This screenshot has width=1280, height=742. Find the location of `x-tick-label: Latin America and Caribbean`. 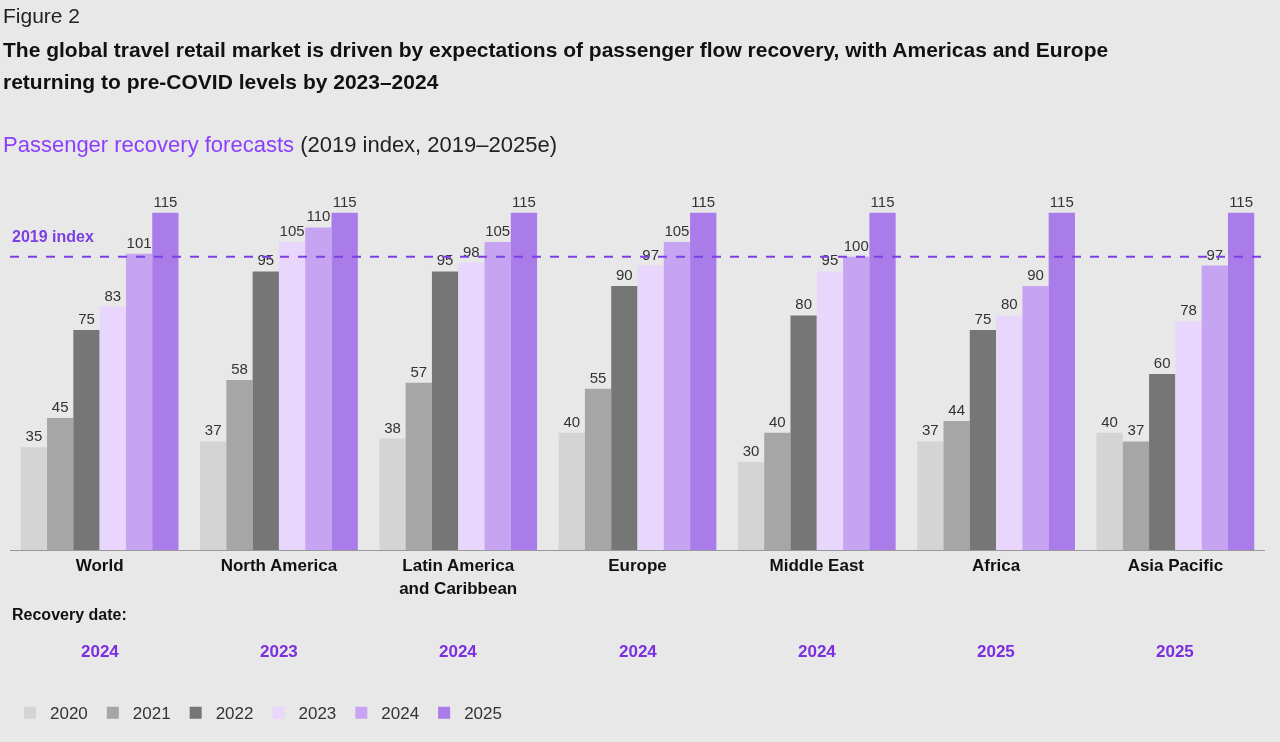

x-tick-label: Latin America and Caribbean is located at coordinates (458, 577).